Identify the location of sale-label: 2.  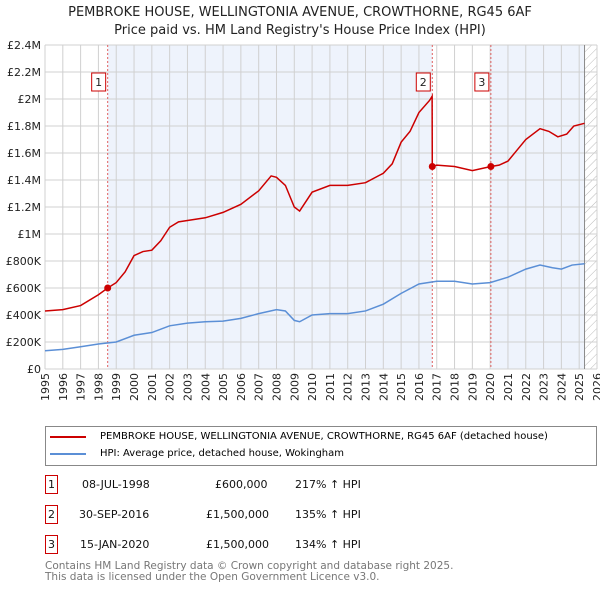
(423, 82).